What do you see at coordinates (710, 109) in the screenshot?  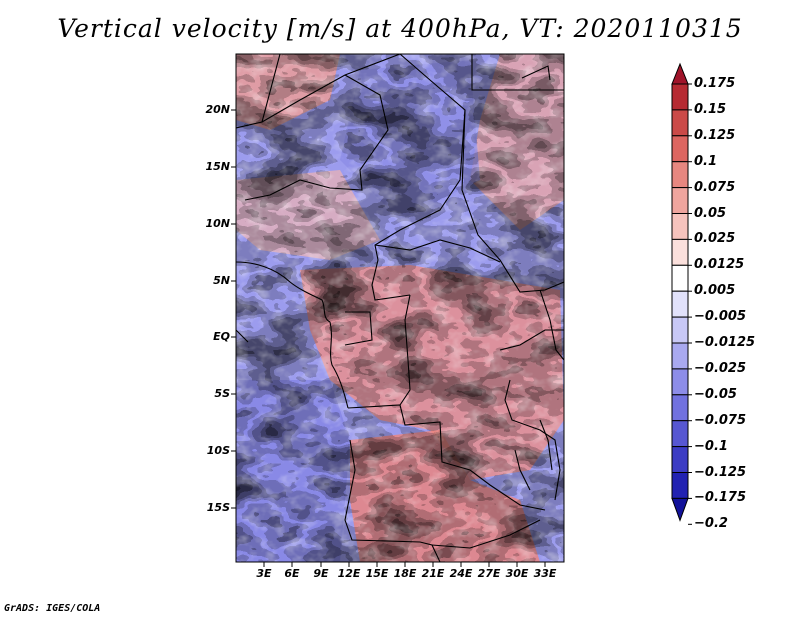 I see `colorbar-label: 0.15` at bounding box center [710, 109].